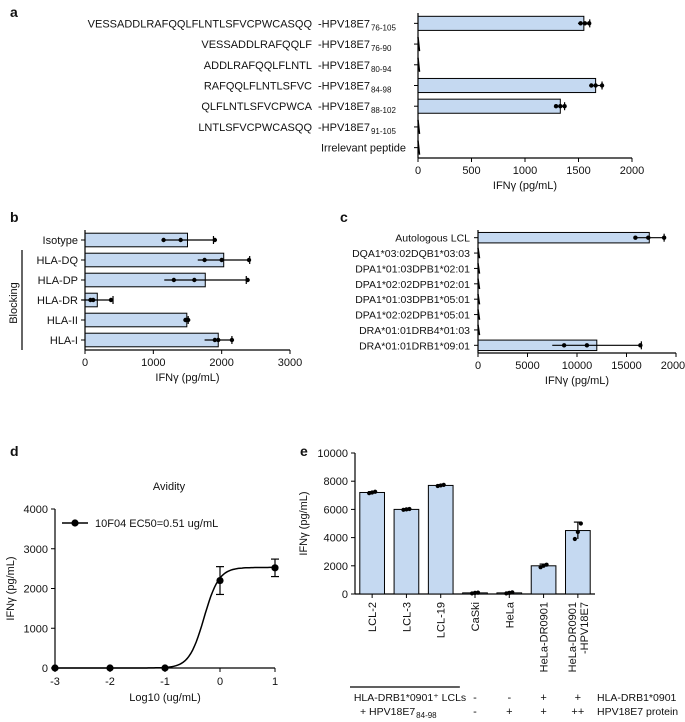 The height and width of the screenshot is (722, 685). I want to click on x-tick-label: 10000, so click(577, 366).